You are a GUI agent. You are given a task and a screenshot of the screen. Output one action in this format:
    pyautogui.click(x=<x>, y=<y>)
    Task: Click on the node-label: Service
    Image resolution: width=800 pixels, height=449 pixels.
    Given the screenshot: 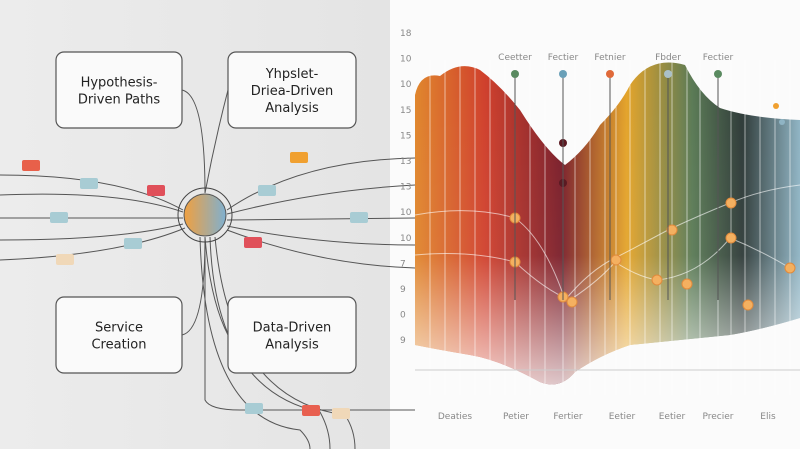 What is the action you would take?
    pyautogui.click(x=119, y=328)
    